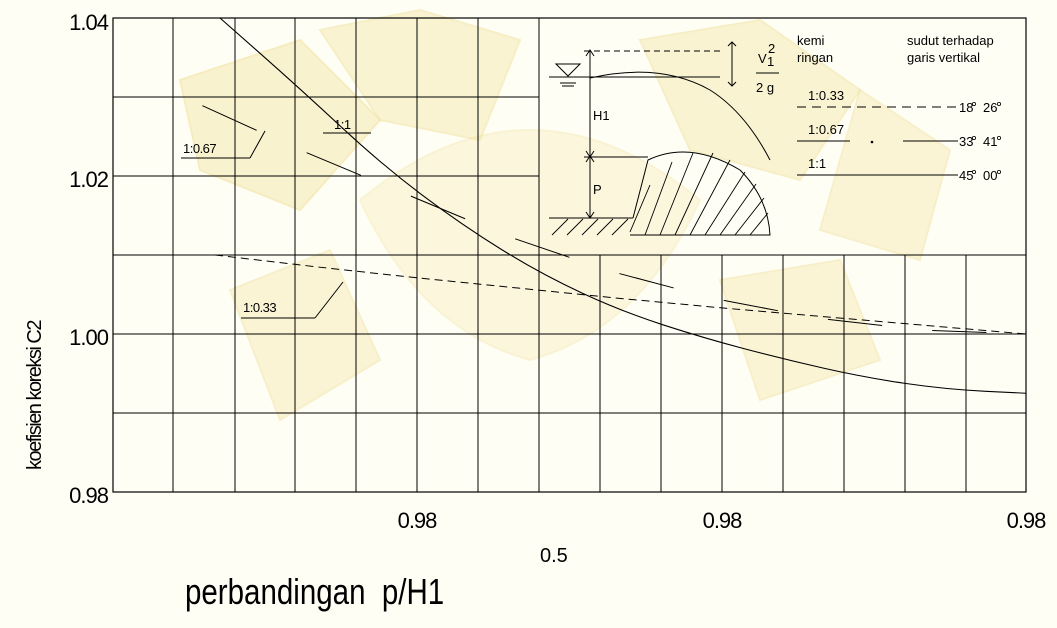 This screenshot has width=1057, height=628. Describe the element at coordinates (826, 95) in the screenshot. I see `legend-slope-0: 1:0.33` at that location.